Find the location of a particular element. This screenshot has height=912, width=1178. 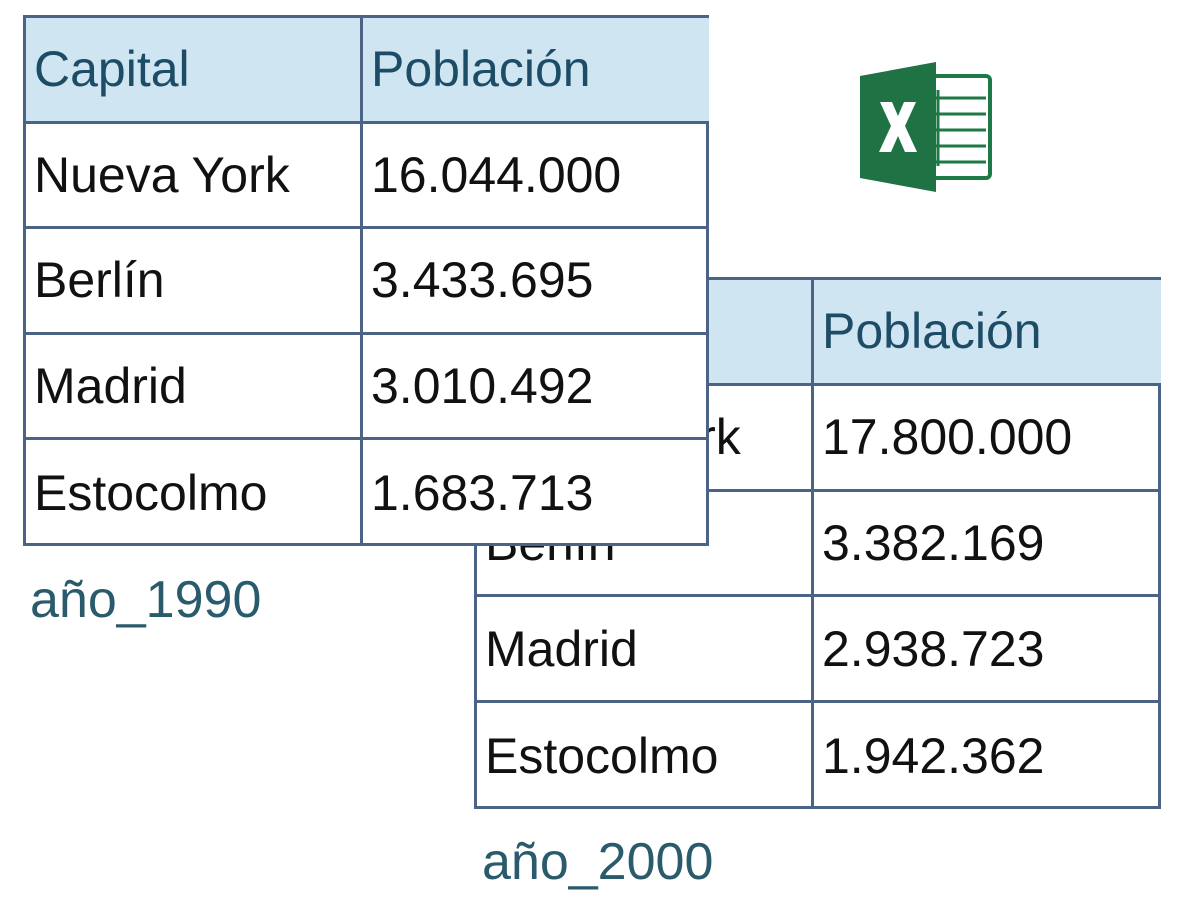

table-cell: 1.942.362 is located at coordinates (933, 756).